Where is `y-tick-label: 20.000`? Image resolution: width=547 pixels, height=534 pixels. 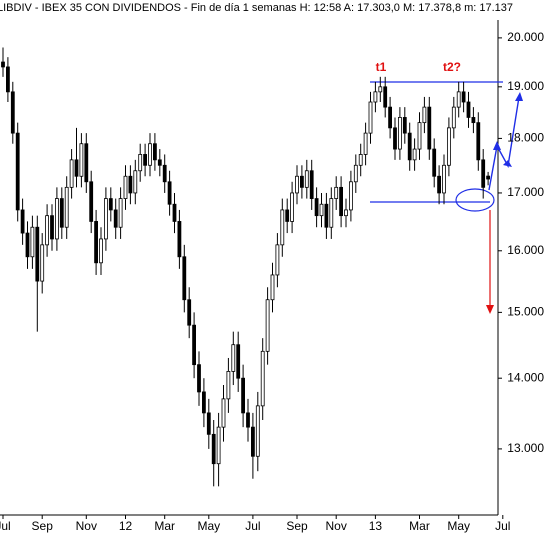 y-tick-label: 20.000 is located at coordinates (525, 37).